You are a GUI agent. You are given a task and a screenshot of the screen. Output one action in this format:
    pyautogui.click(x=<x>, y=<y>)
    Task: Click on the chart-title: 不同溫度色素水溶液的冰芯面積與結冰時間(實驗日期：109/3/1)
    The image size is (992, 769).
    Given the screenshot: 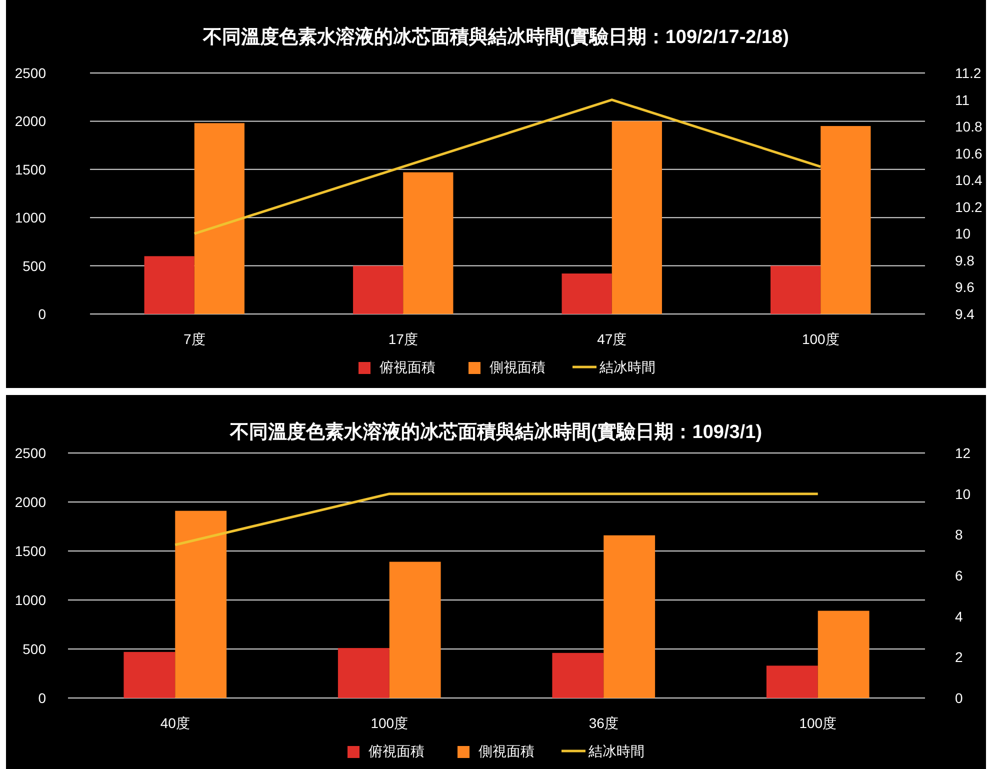 What is the action you would take?
    pyautogui.click(x=495, y=432)
    